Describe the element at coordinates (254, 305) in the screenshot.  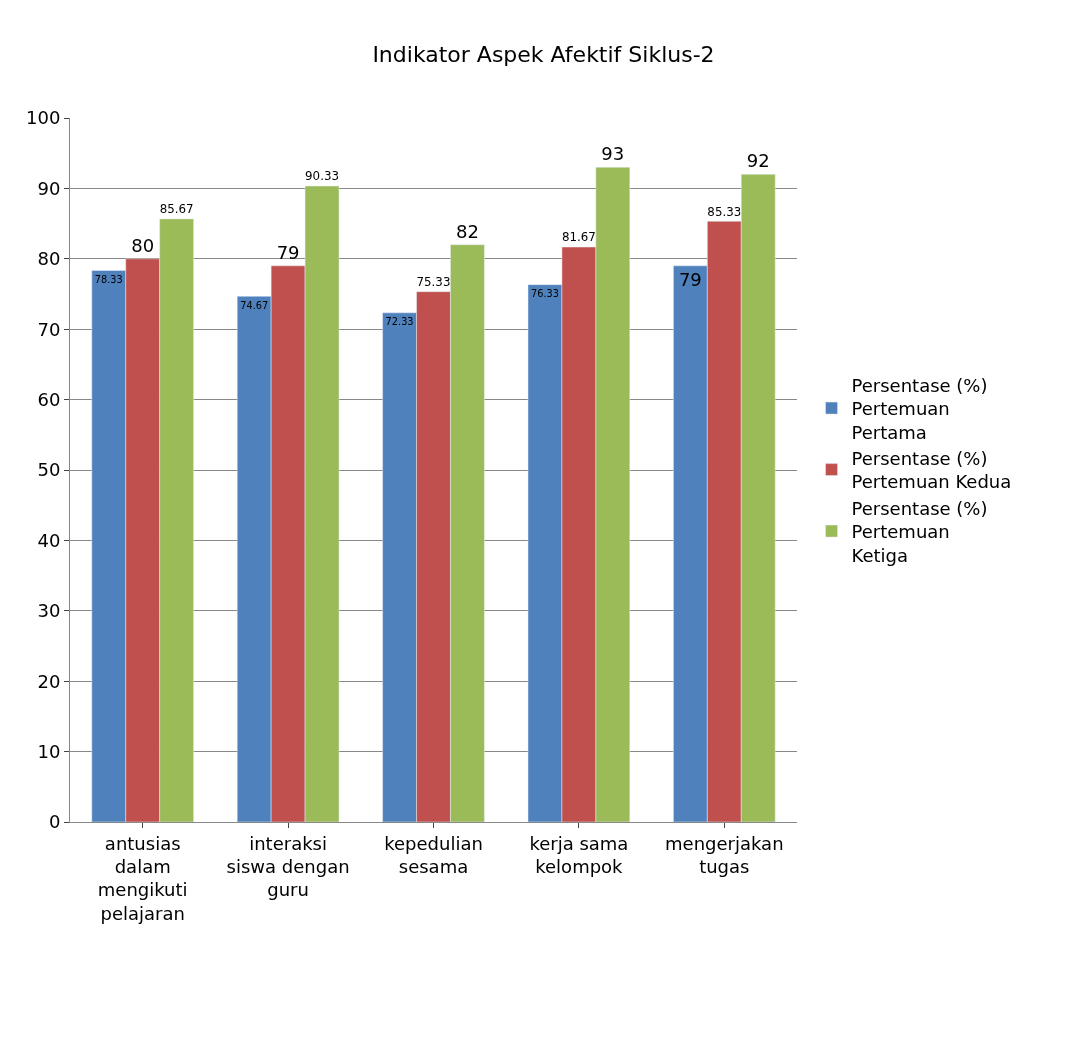
I see `data-label: 74.67` at that location.